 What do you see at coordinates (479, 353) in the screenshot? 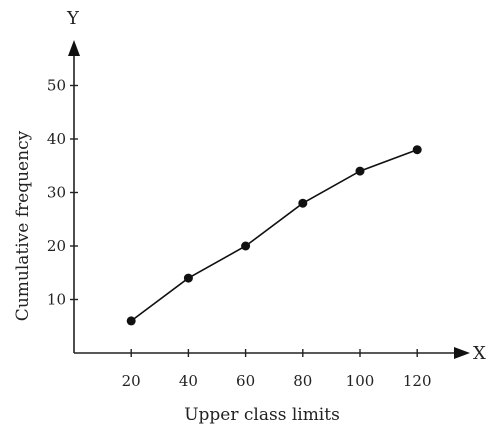
I see `x-axis-letter: X` at bounding box center [479, 353].